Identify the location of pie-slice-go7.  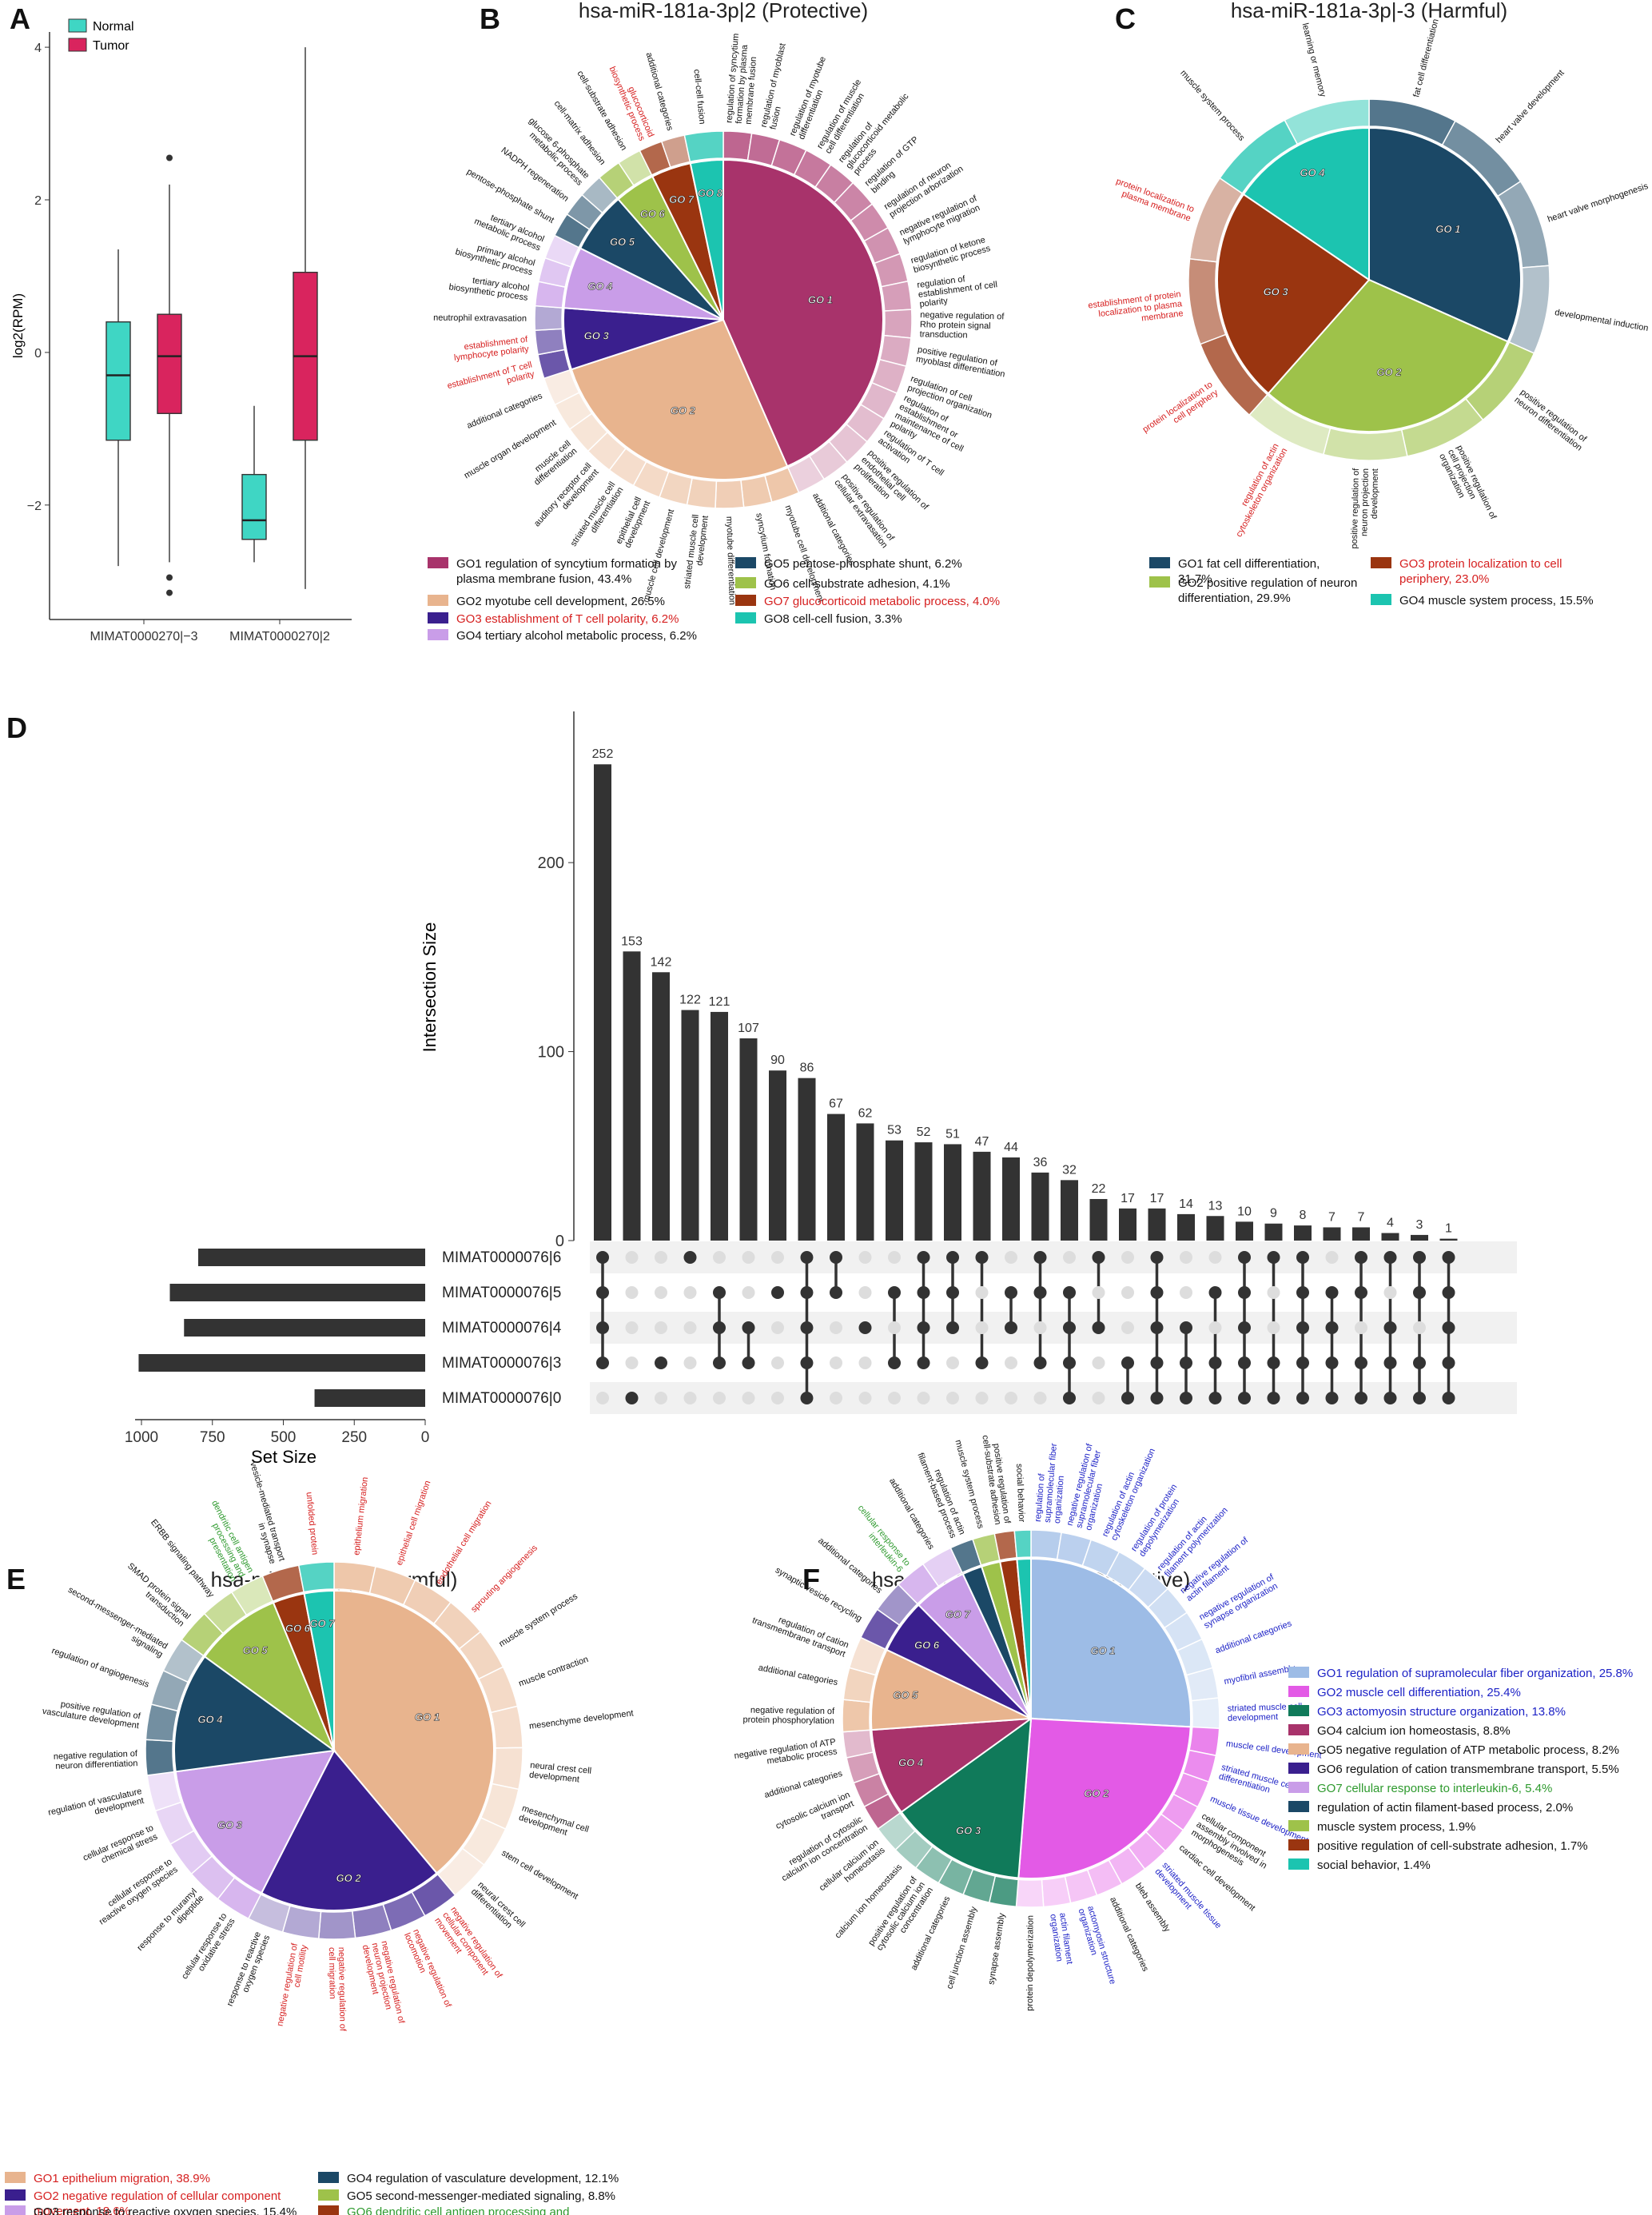
(319, 1670).